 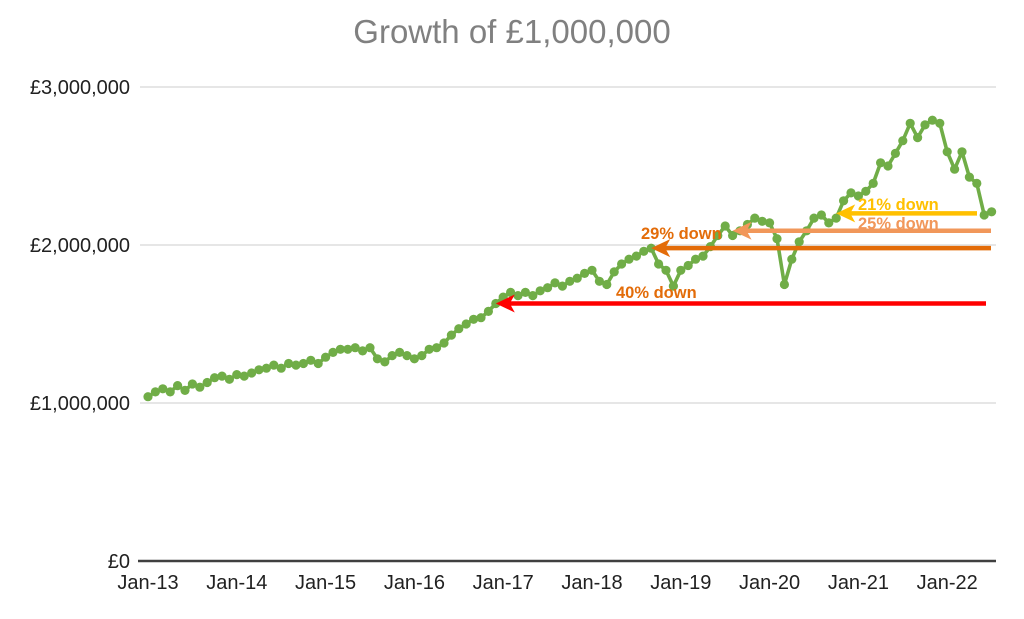 What do you see at coordinates (119, 562) in the screenshot?
I see `y-tick-label: £0` at bounding box center [119, 562].